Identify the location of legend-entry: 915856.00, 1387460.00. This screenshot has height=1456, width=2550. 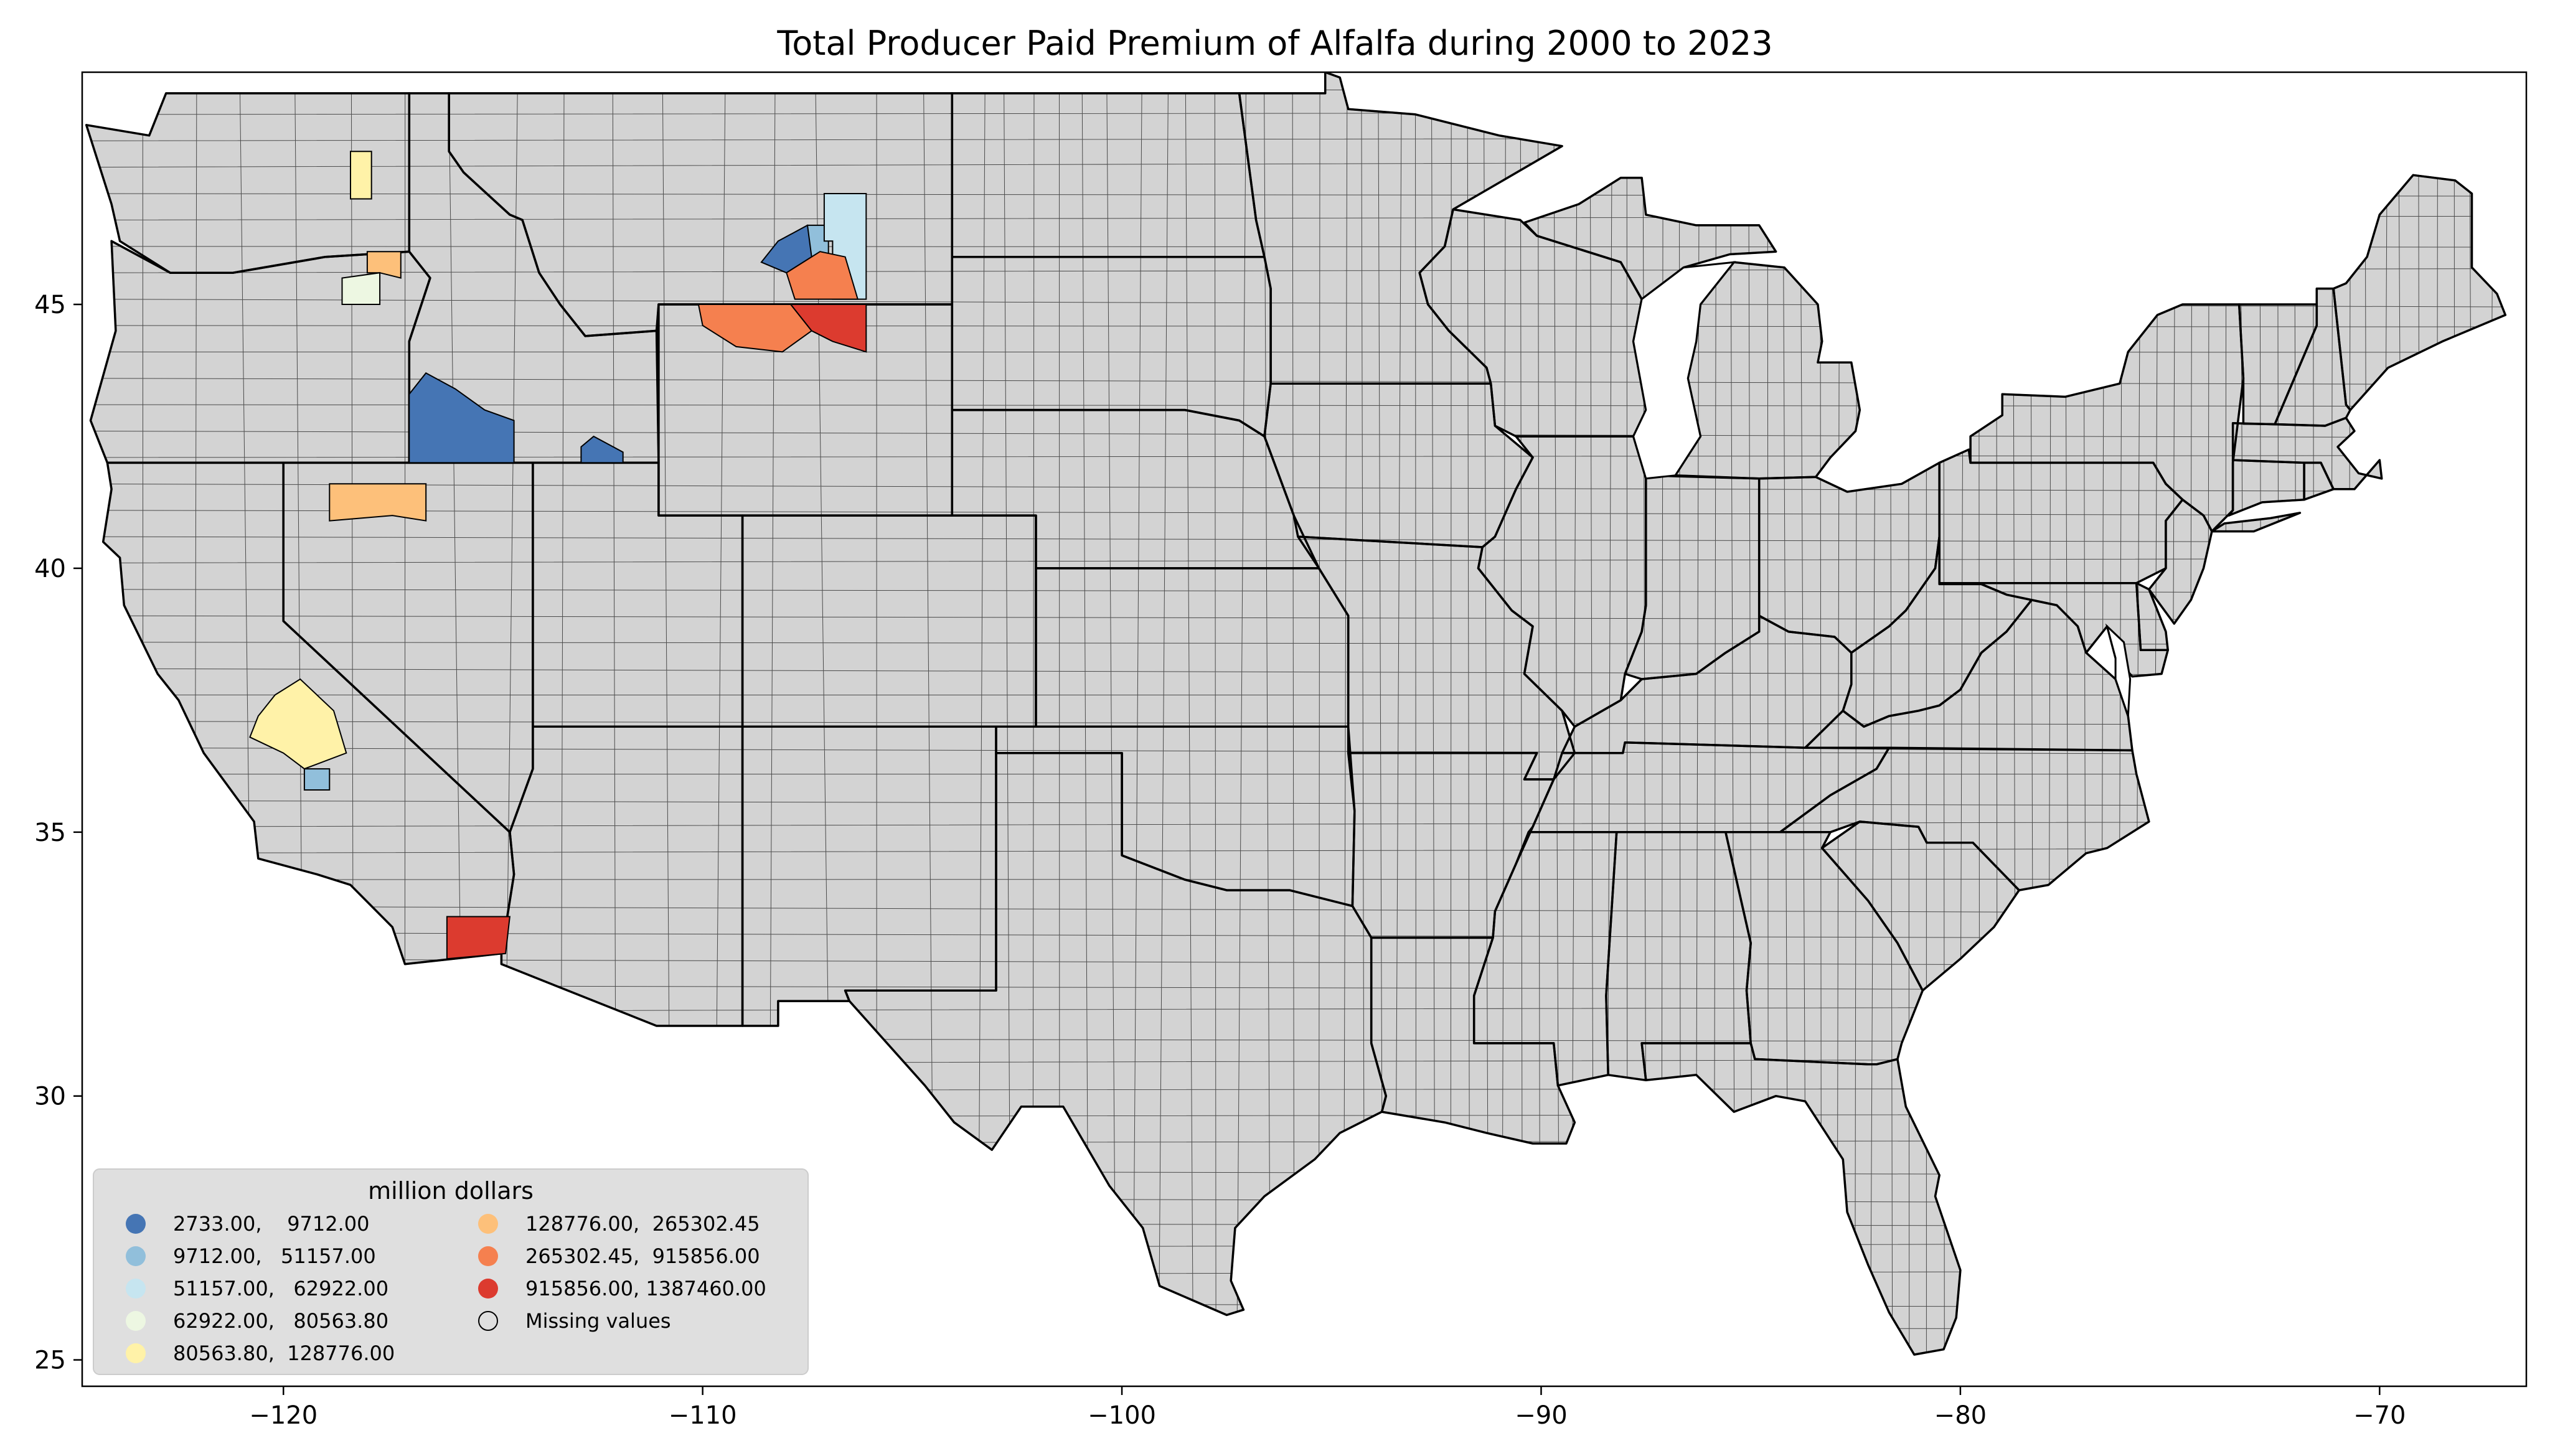
(622, 1289).